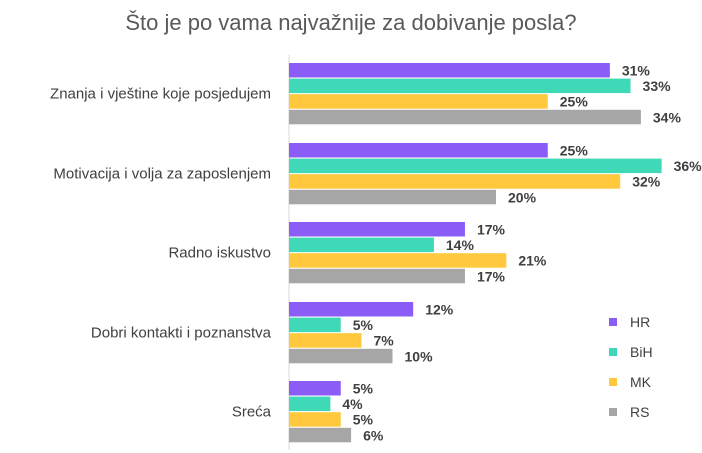 Image resolution: width=702 pixels, height=453 pixels. Describe the element at coordinates (667, 117) in the screenshot. I see `data-label: 34%` at that location.